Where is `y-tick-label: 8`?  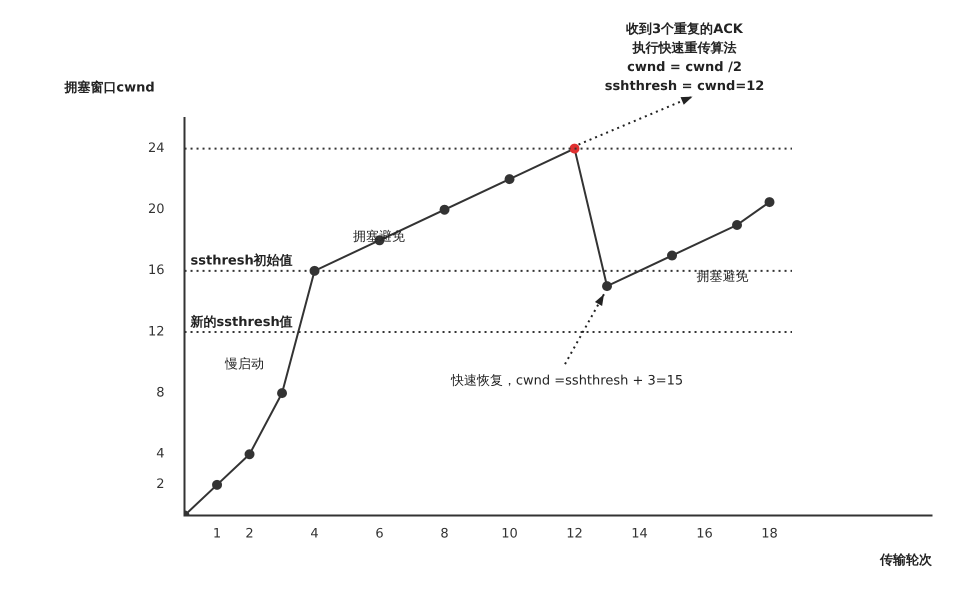
y-tick-label: 8 is located at coordinates (160, 393).